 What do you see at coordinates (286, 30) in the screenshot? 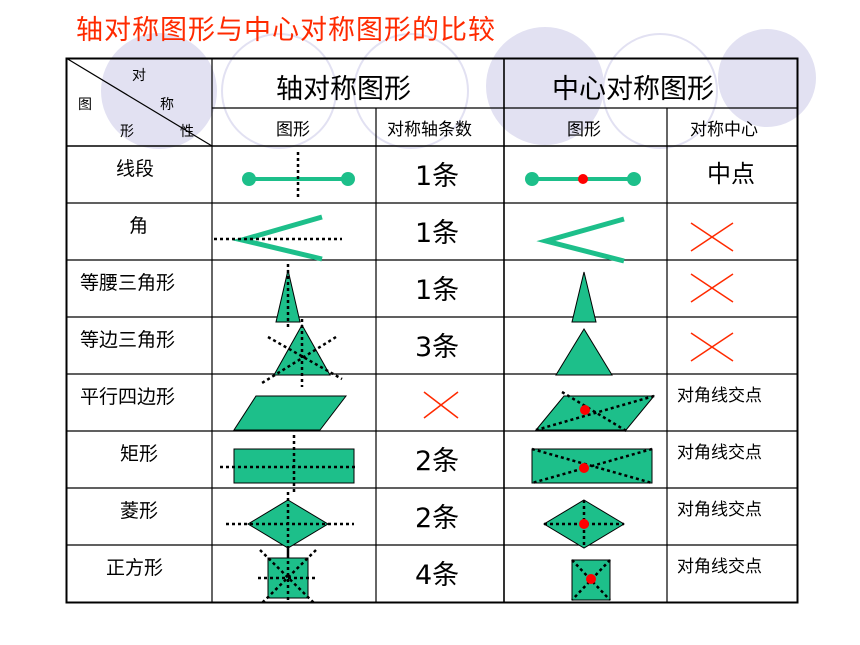
I see `page-title: 轴对称图形与中心对称图形的比较` at bounding box center [286, 30].